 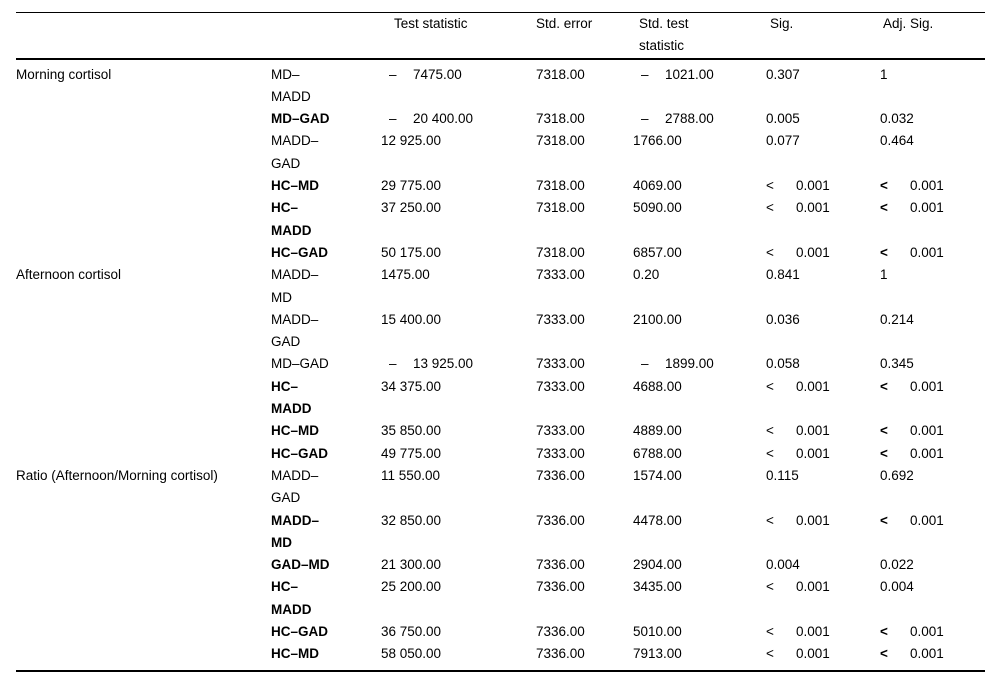 I want to click on cell-value: 13 925.00, so click(x=443, y=364).